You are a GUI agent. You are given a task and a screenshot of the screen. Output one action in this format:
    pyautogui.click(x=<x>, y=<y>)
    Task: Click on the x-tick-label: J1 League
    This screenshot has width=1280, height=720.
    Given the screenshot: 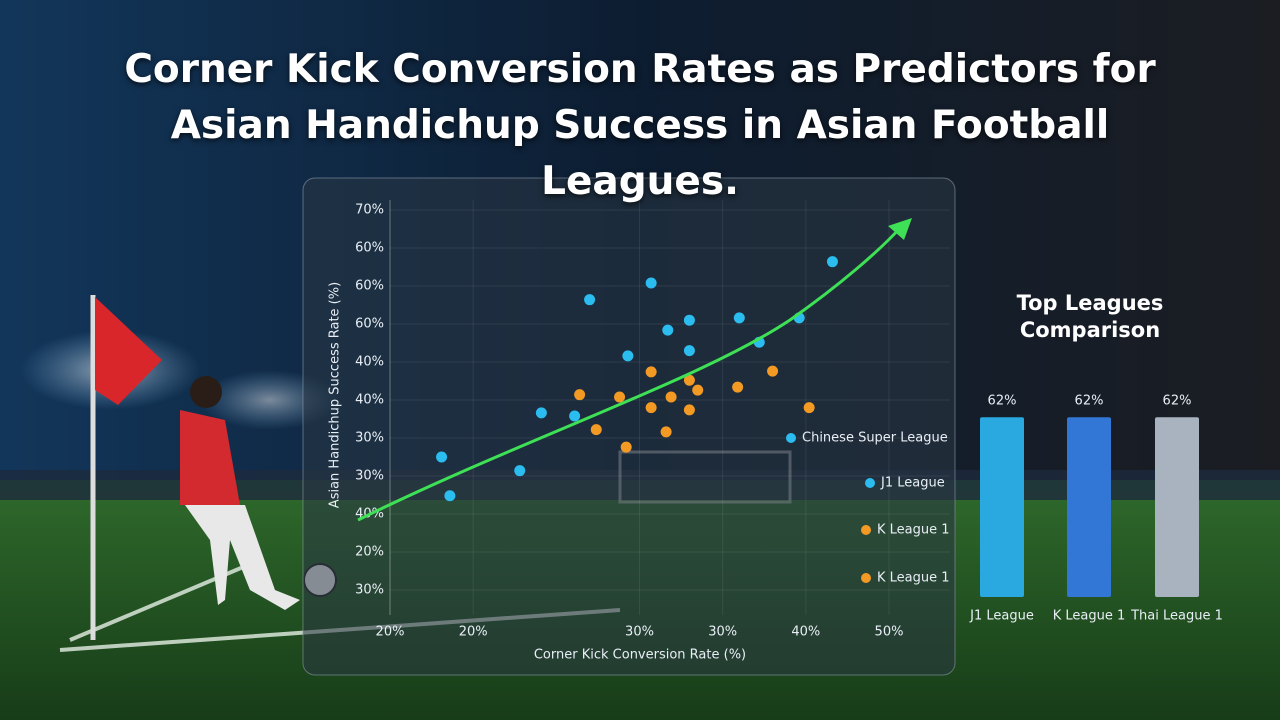 What is the action you would take?
    pyautogui.click(x=1001, y=616)
    